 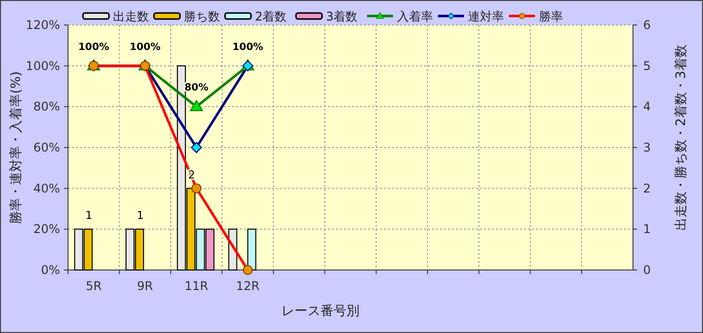 I want to click on legend-label: 勝率, so click(x=551, y=17).